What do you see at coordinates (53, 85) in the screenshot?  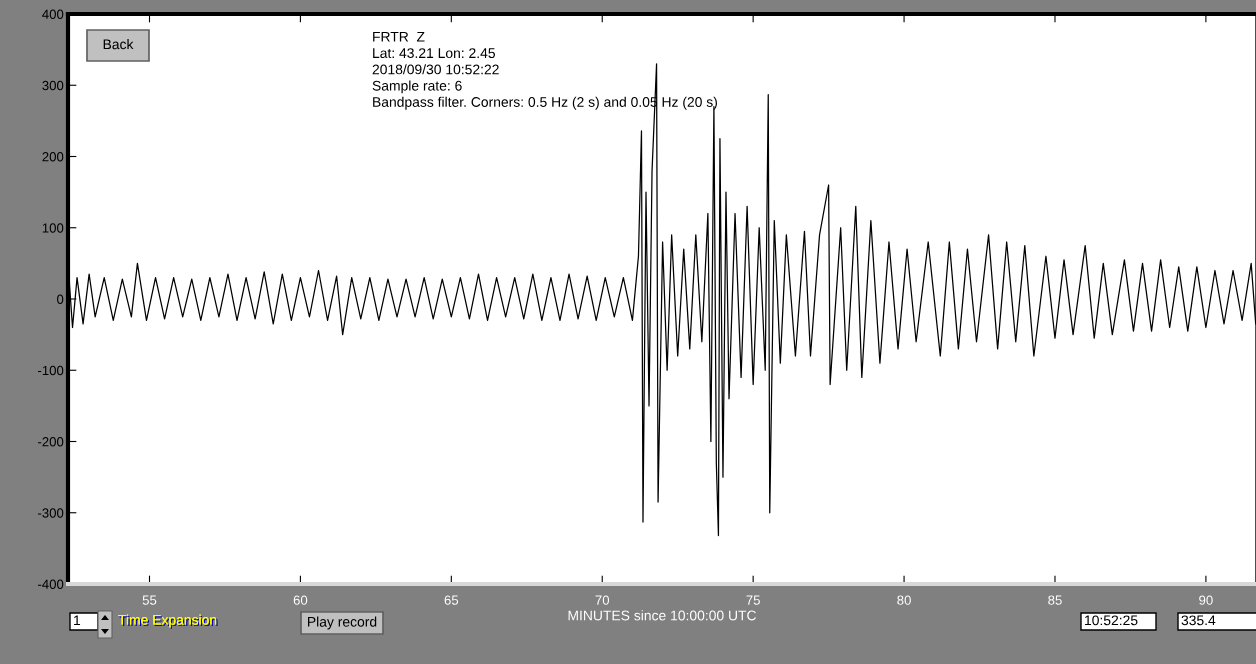 I see `y-tick-label: 300` at bounding box center [53, 85].